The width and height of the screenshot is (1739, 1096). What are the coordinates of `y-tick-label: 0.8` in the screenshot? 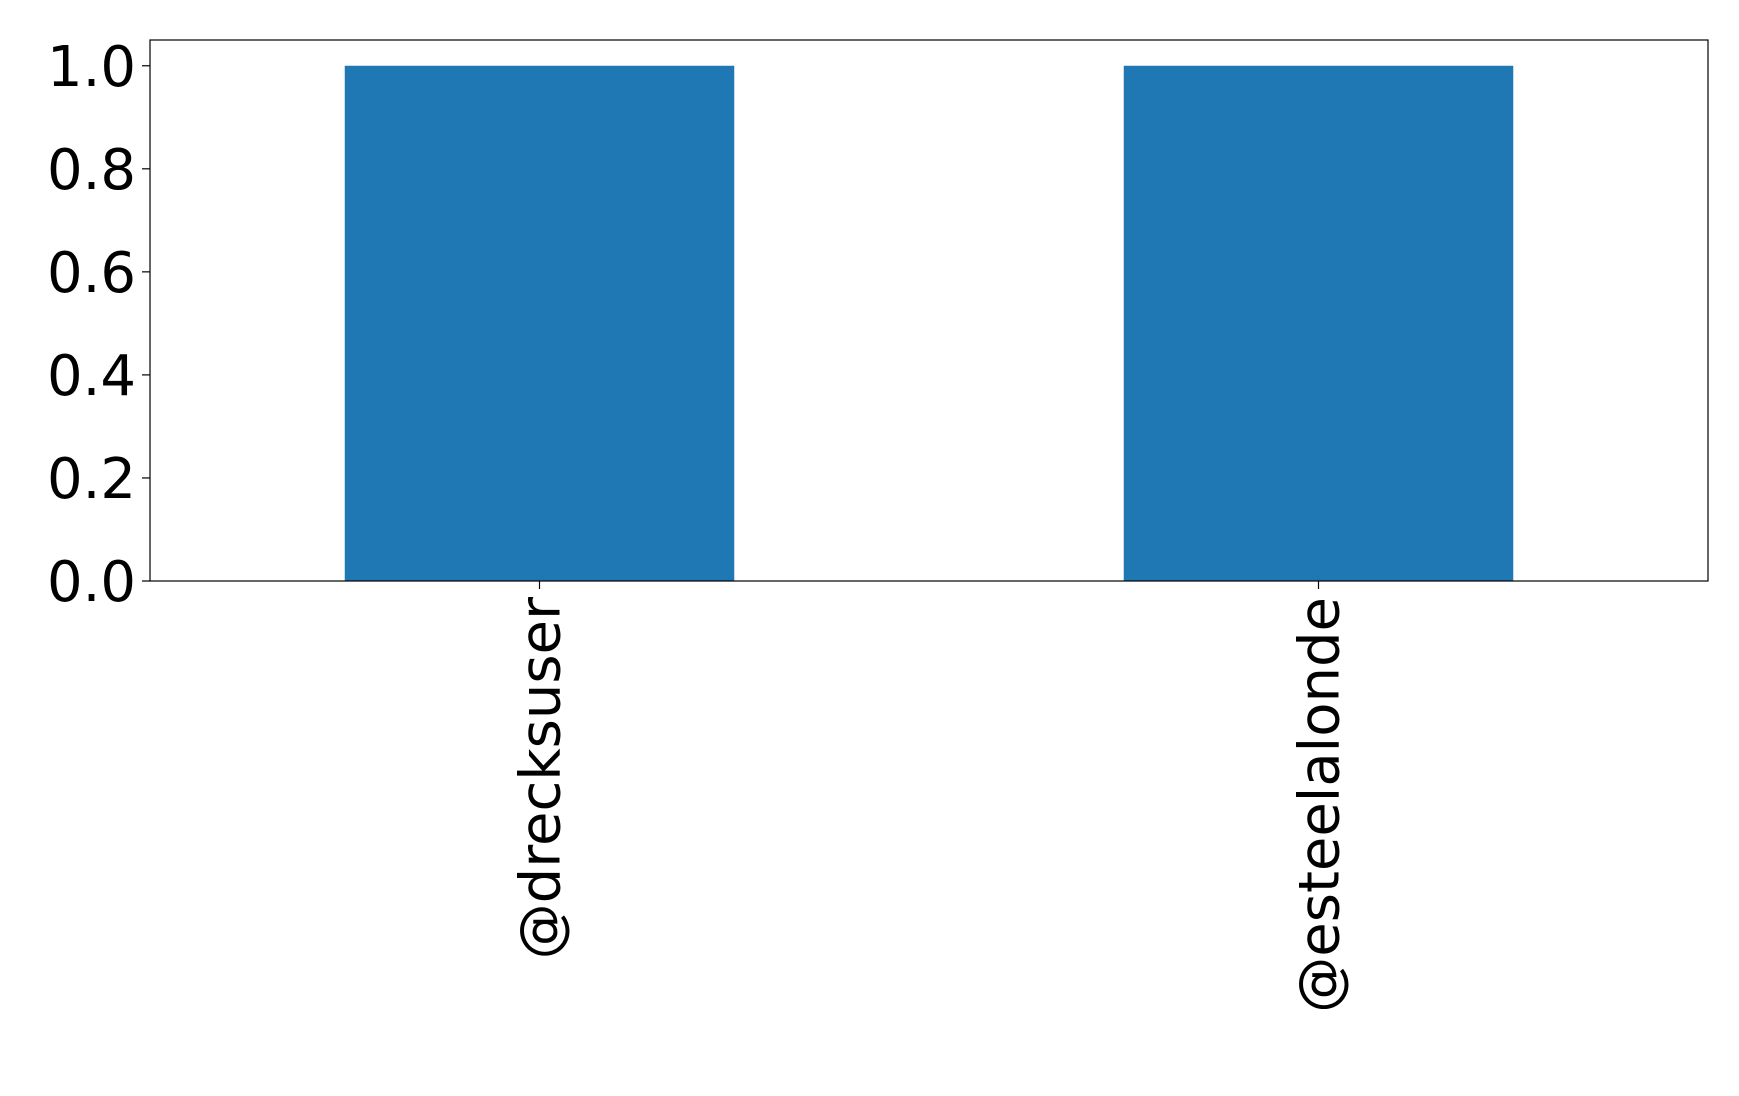 It's located at (91, 170).